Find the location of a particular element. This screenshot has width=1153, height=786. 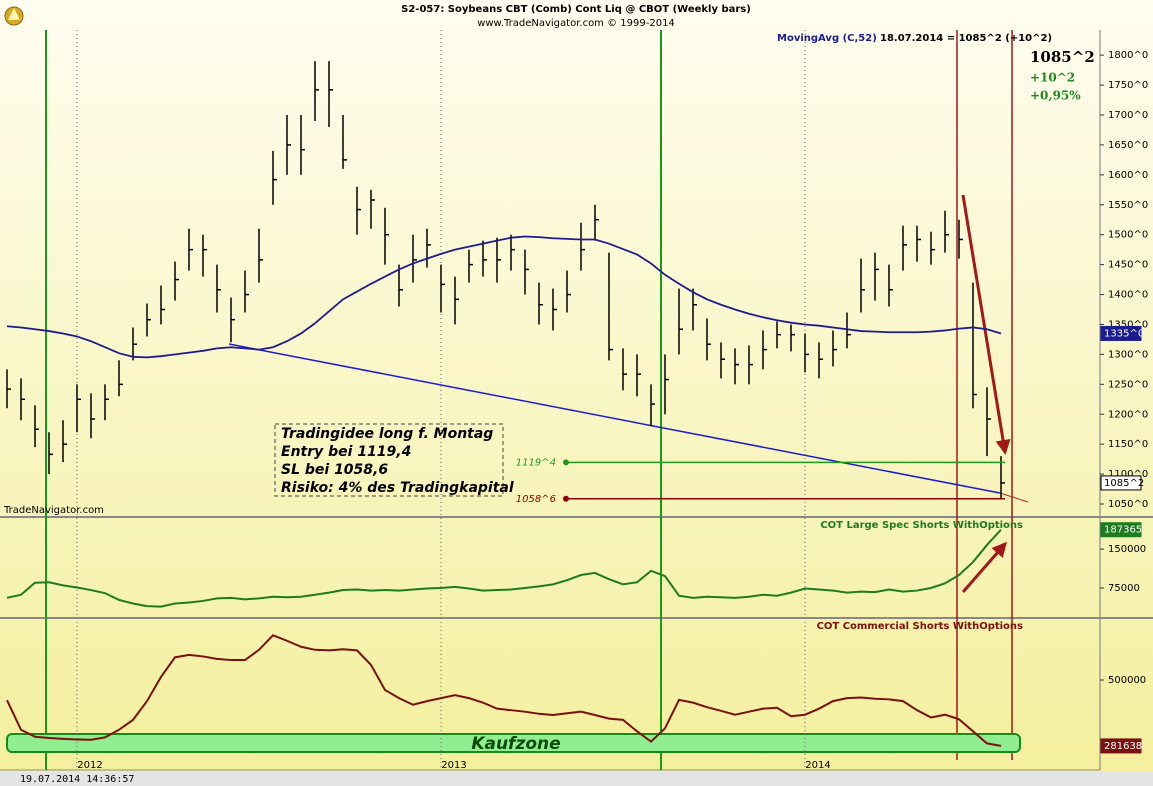

last-value-label: 1085^2 is located at coordinates (1124, 483).